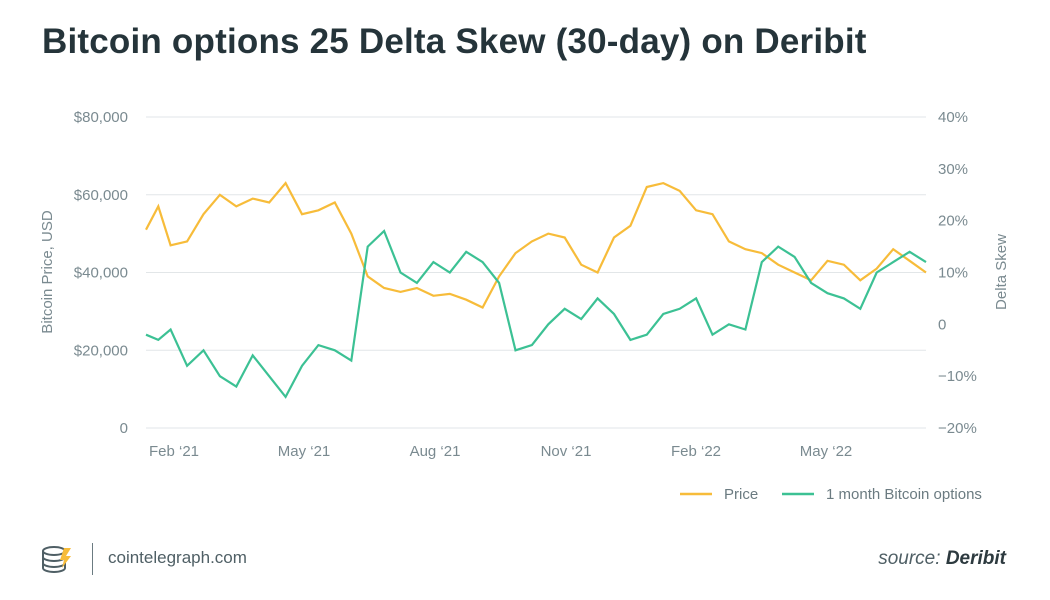 This screenshot has height=600, width=1050. Describe the element at coordinates (826, 451) in the screenshot. I see `x-tick-label: May ‘22` at that location.